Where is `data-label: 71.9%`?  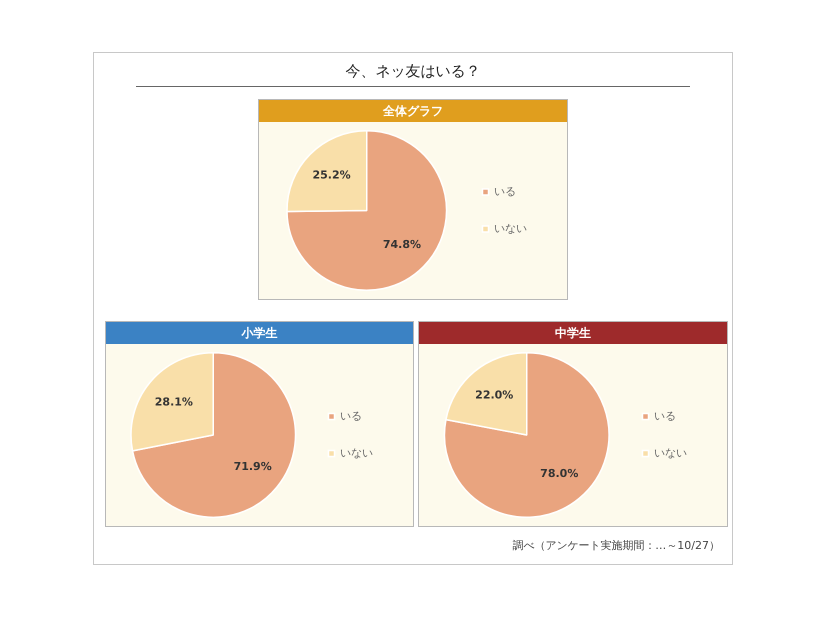
data-label: 71.9% is located at coordinates (253, 467).